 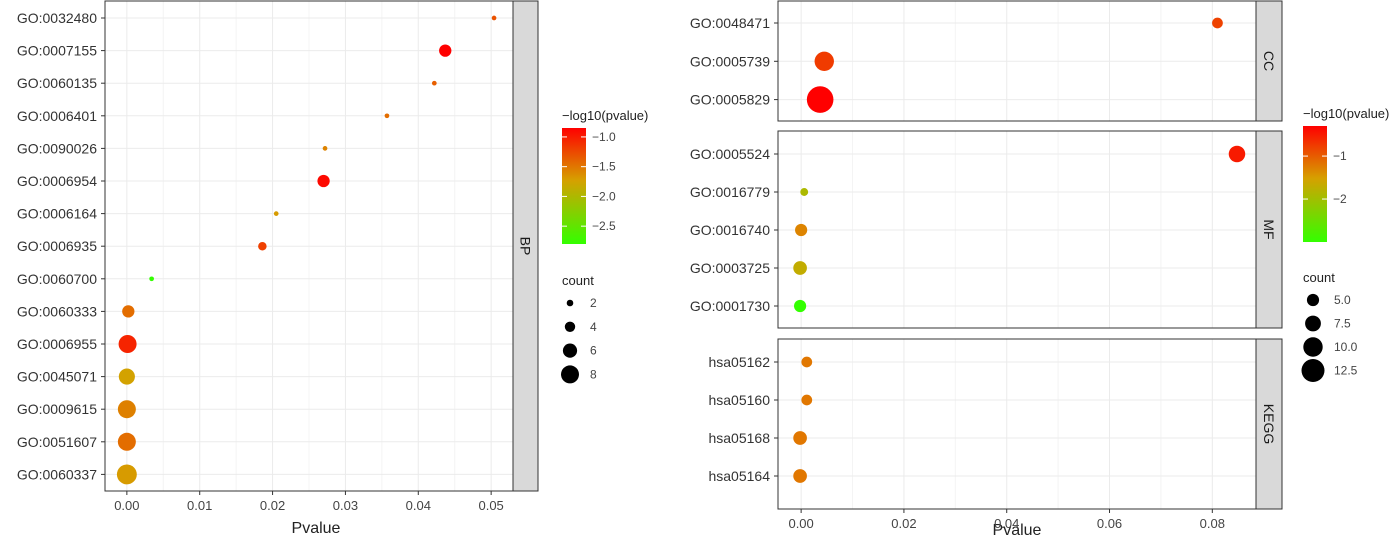 What do you see at coordinates (605, 115) in the screenshot?
I see `bp-color-legend-title: −log10(pvalue)` at bounding box center [605, 115].